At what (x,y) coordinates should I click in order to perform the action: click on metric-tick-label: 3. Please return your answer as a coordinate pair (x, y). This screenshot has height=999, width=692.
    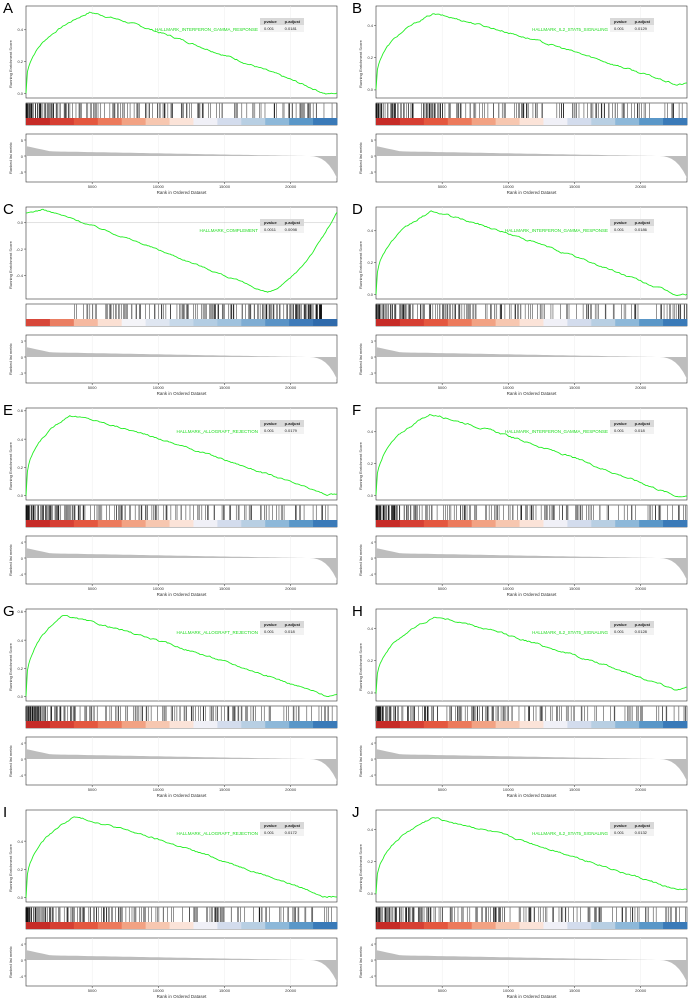
    Looking at the image, I should click on (371, 341).